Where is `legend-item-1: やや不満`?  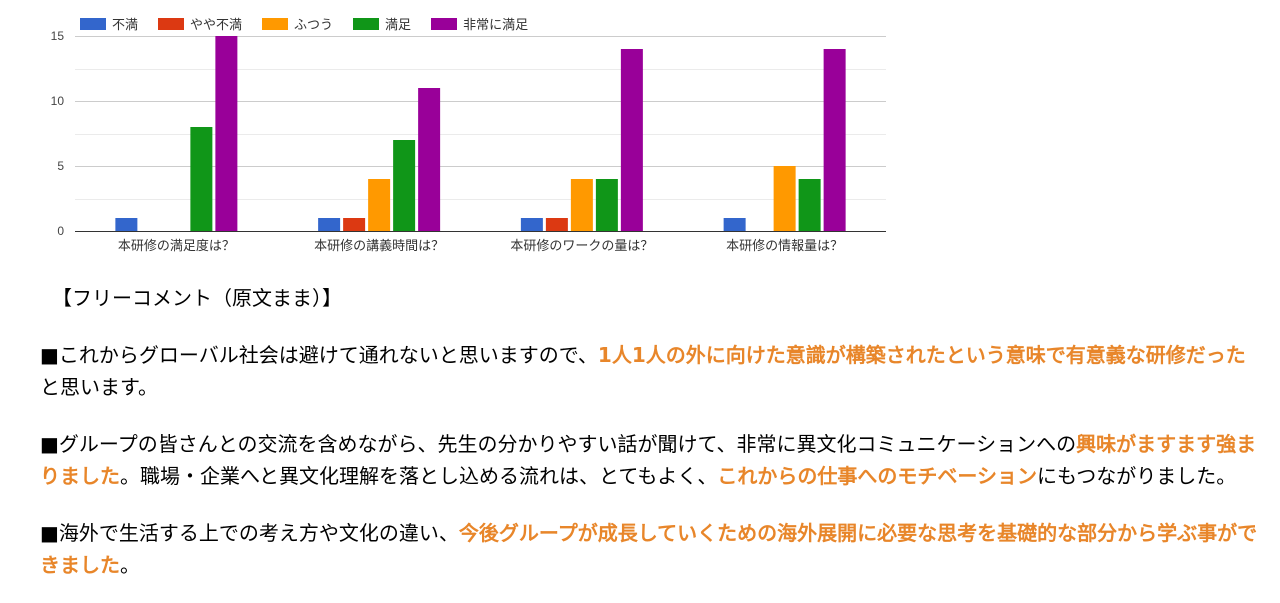
legend-item-1: やや不満 is located at coordinates (200, 23).